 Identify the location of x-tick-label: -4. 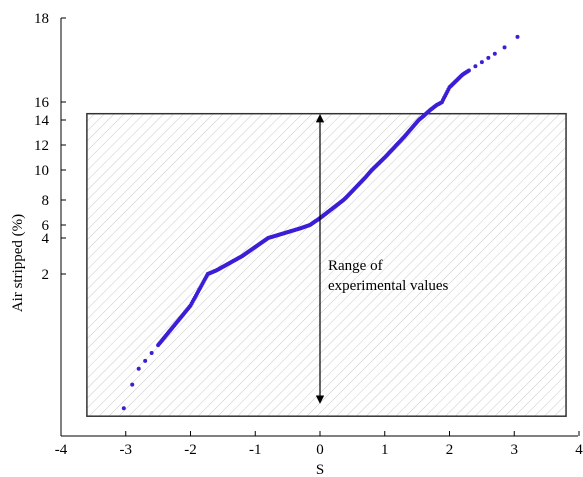
(61, 450).